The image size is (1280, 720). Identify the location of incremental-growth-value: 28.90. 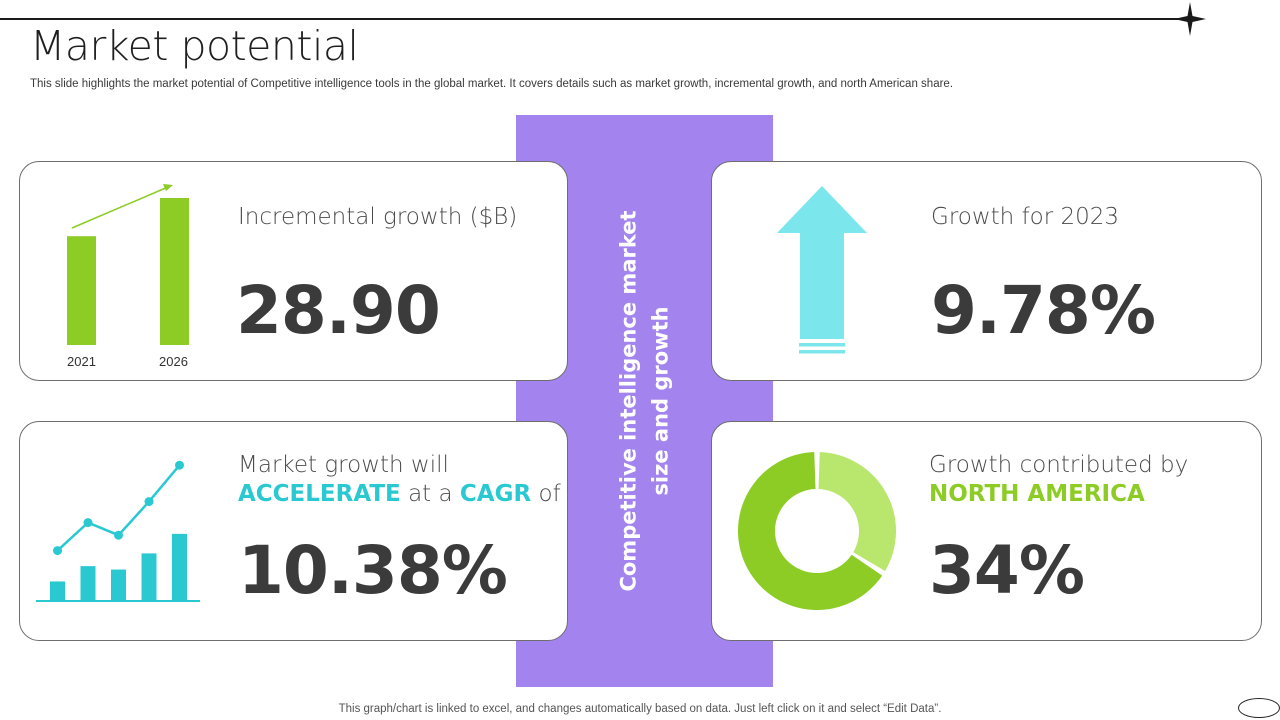
(338, 310).